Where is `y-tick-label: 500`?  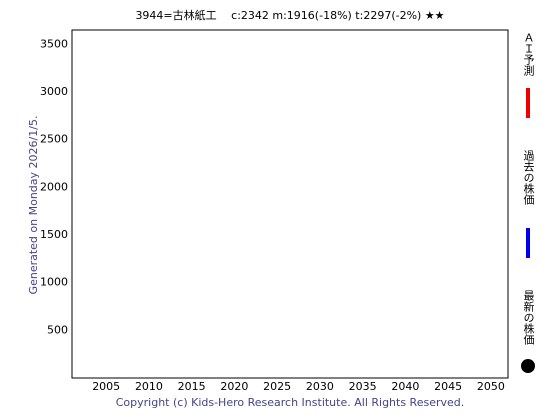
y-tick-label: 500 is located at coordinates (57, 329).